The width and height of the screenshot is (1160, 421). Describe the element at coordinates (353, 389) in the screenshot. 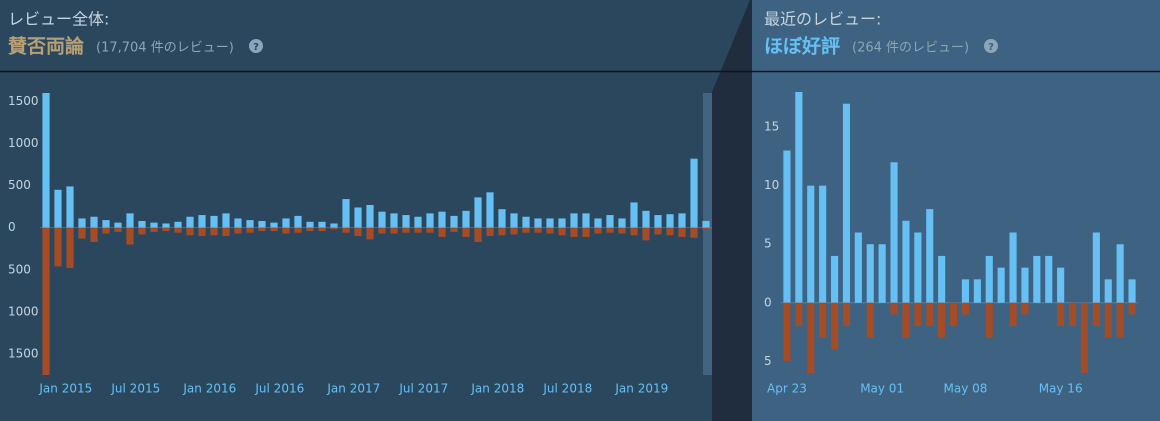

I see `x-tick-label: Jan 2017` at that location.